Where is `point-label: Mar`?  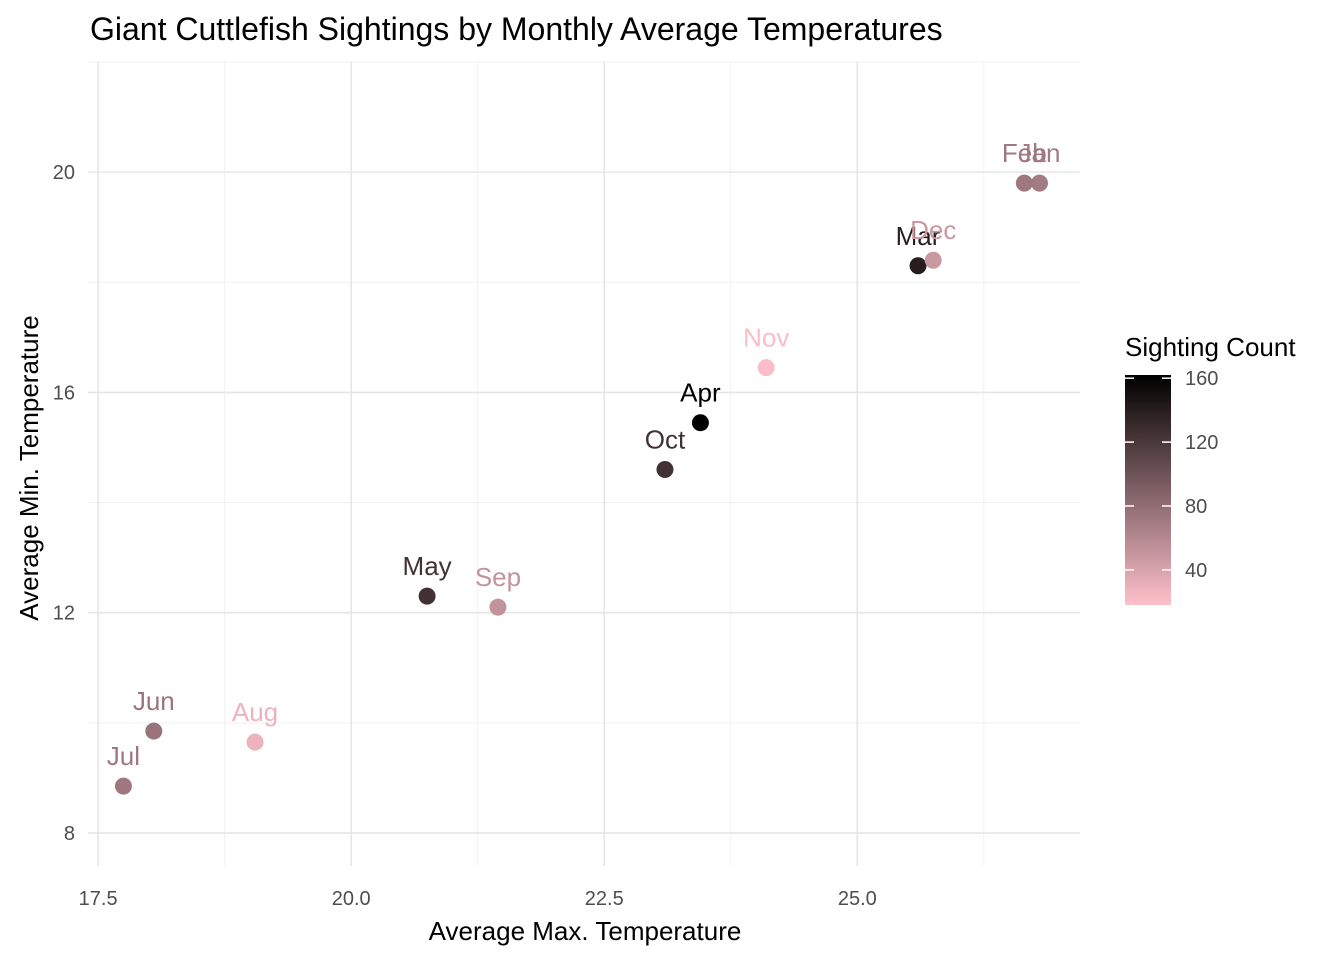
point-label: Mar is located at coordinates (918, 236).